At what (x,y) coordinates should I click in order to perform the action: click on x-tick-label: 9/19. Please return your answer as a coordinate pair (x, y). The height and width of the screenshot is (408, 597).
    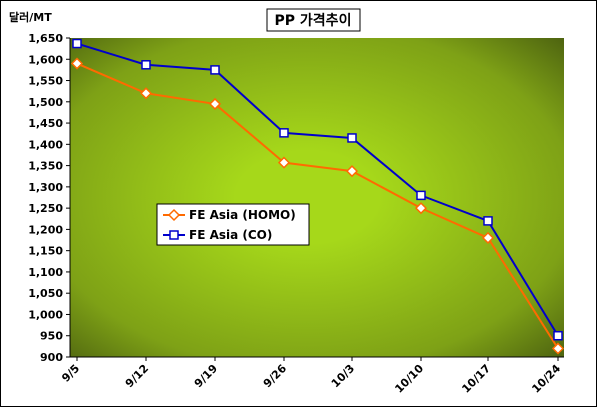
    Looking at the image, I should click on (206, 376).